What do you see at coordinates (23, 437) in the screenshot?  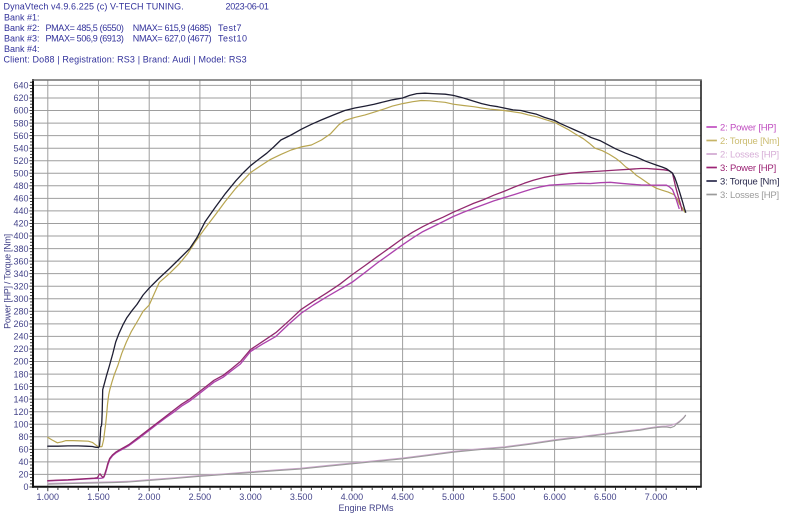 I see `svg-text: 80` at bounding box center [23, 437].